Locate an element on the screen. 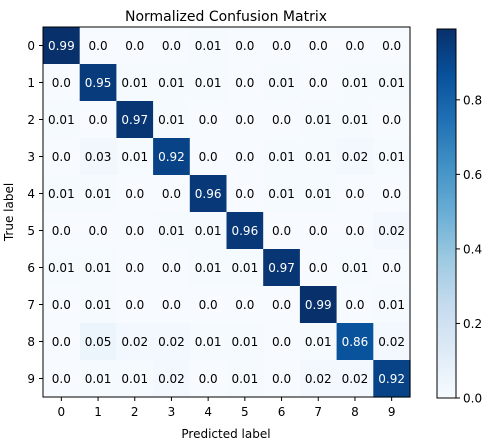 The height and width of the screenshot is (448, 497). colorbar is located at coordinates (446, 213).